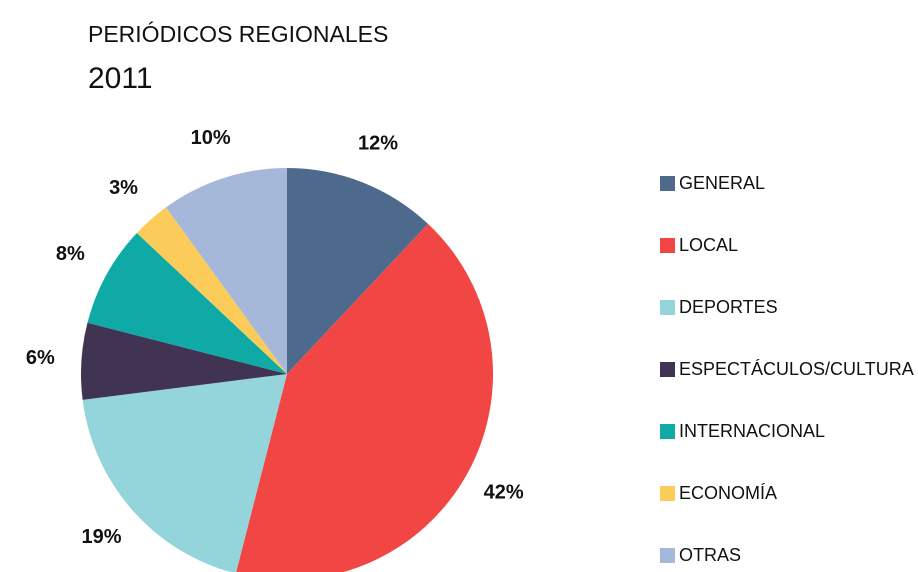  Describe the element at coordinates (211, 138) in the screenshot. I see `data-label: 10%` at that location.